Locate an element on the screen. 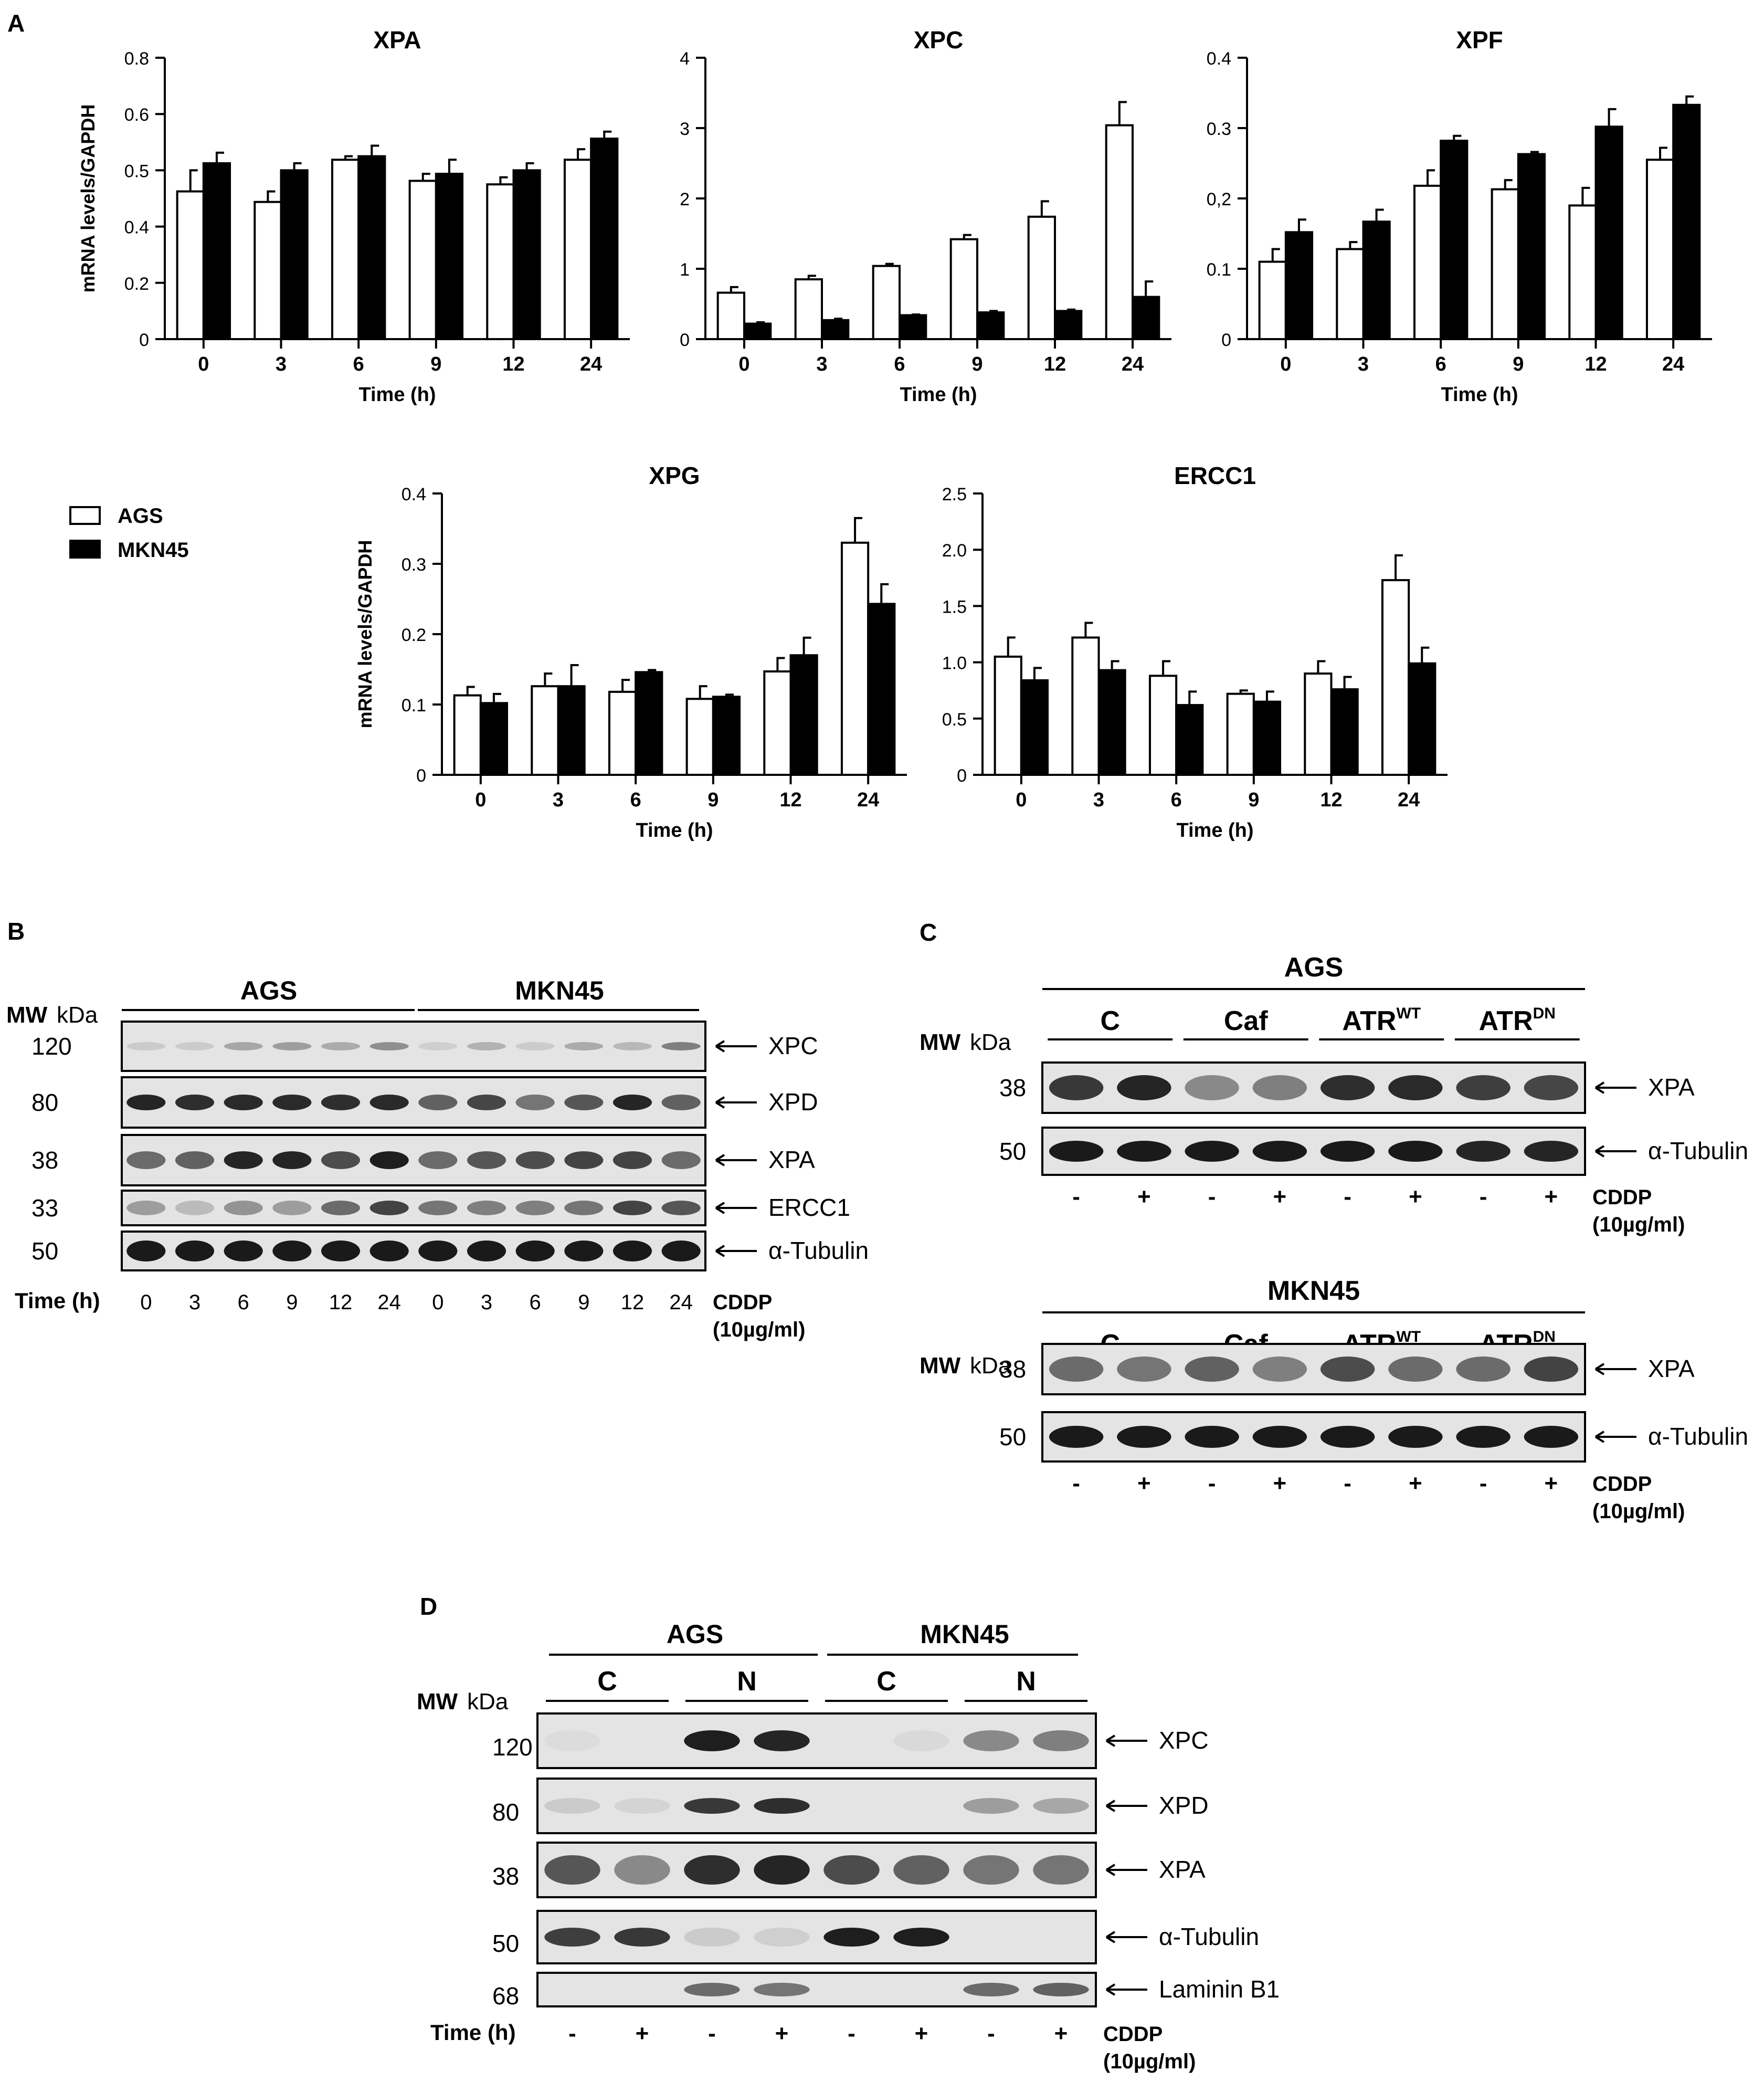 This screenshot has height=2082, width=1764. mw-value: 120 is located at coordinates (512, 1747).